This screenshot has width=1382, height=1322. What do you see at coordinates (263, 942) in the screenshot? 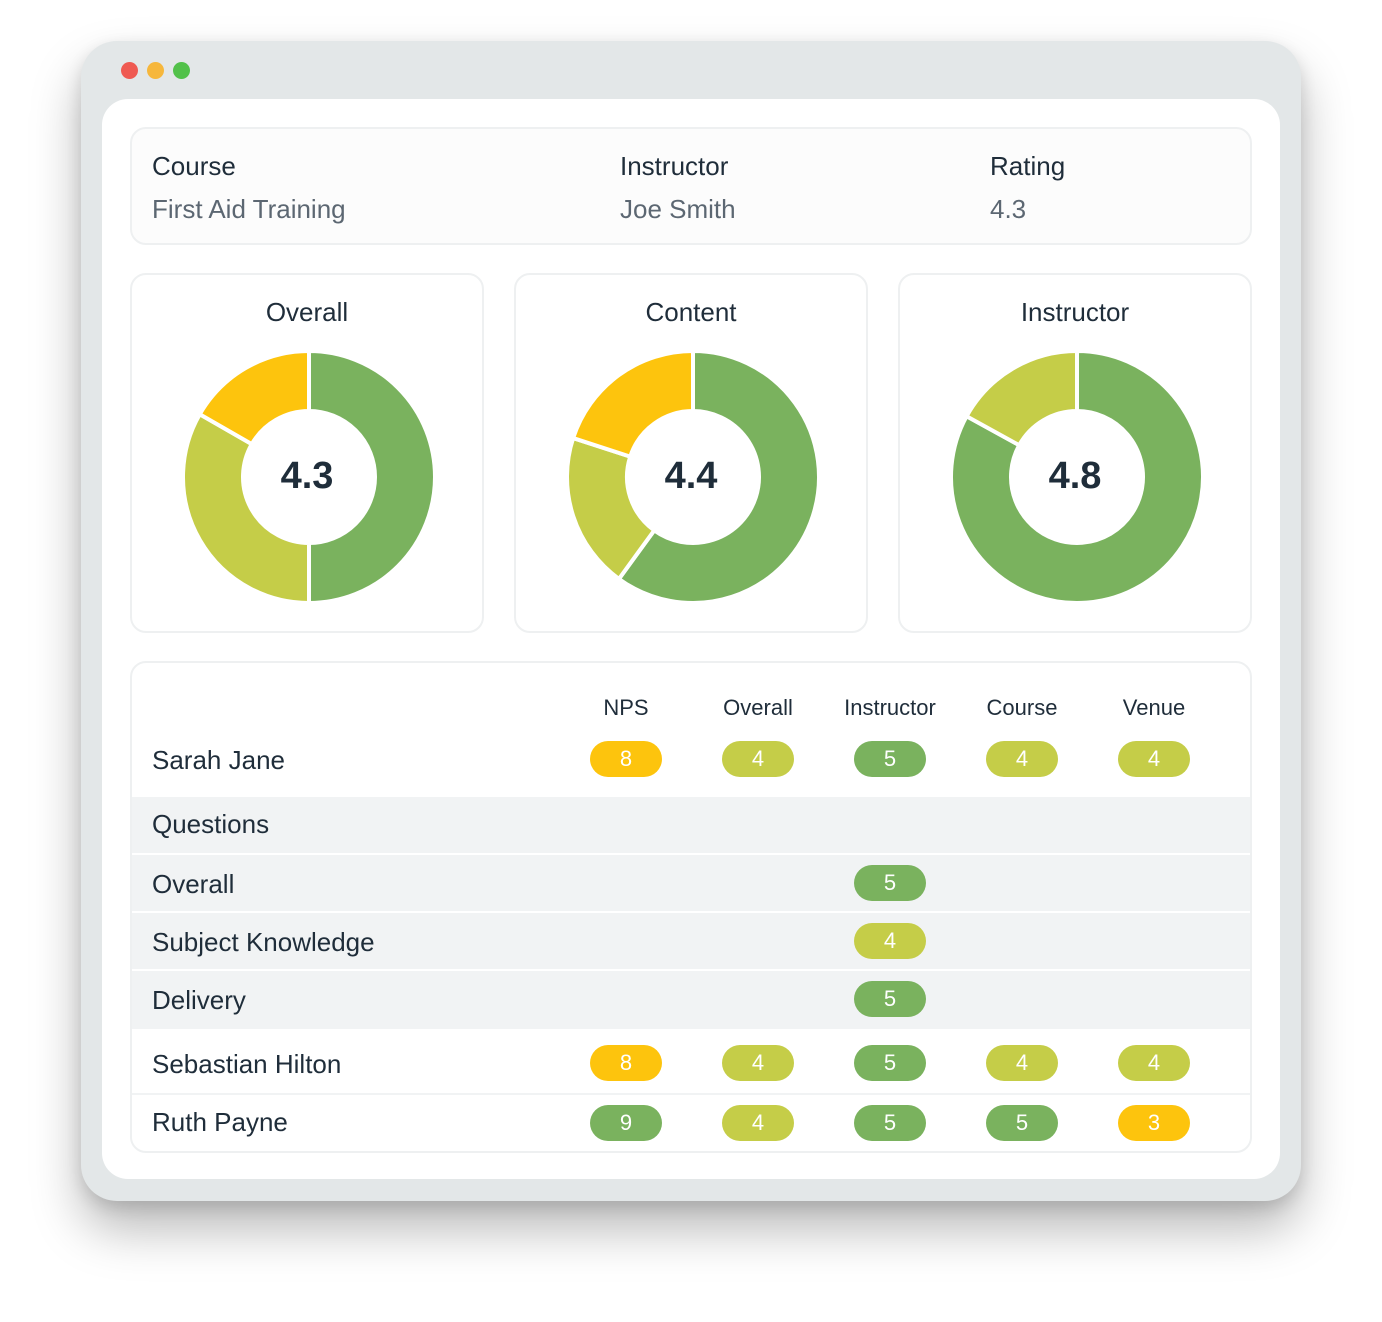
I see `question-label: Subject Knowledge` at bounding box center [263, 942].